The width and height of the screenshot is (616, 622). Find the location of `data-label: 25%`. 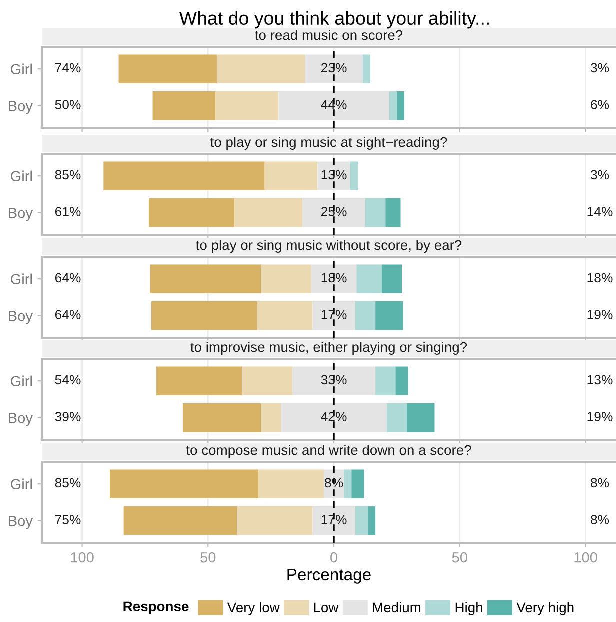

data-label: 25% is located at coordinates (334, 211).